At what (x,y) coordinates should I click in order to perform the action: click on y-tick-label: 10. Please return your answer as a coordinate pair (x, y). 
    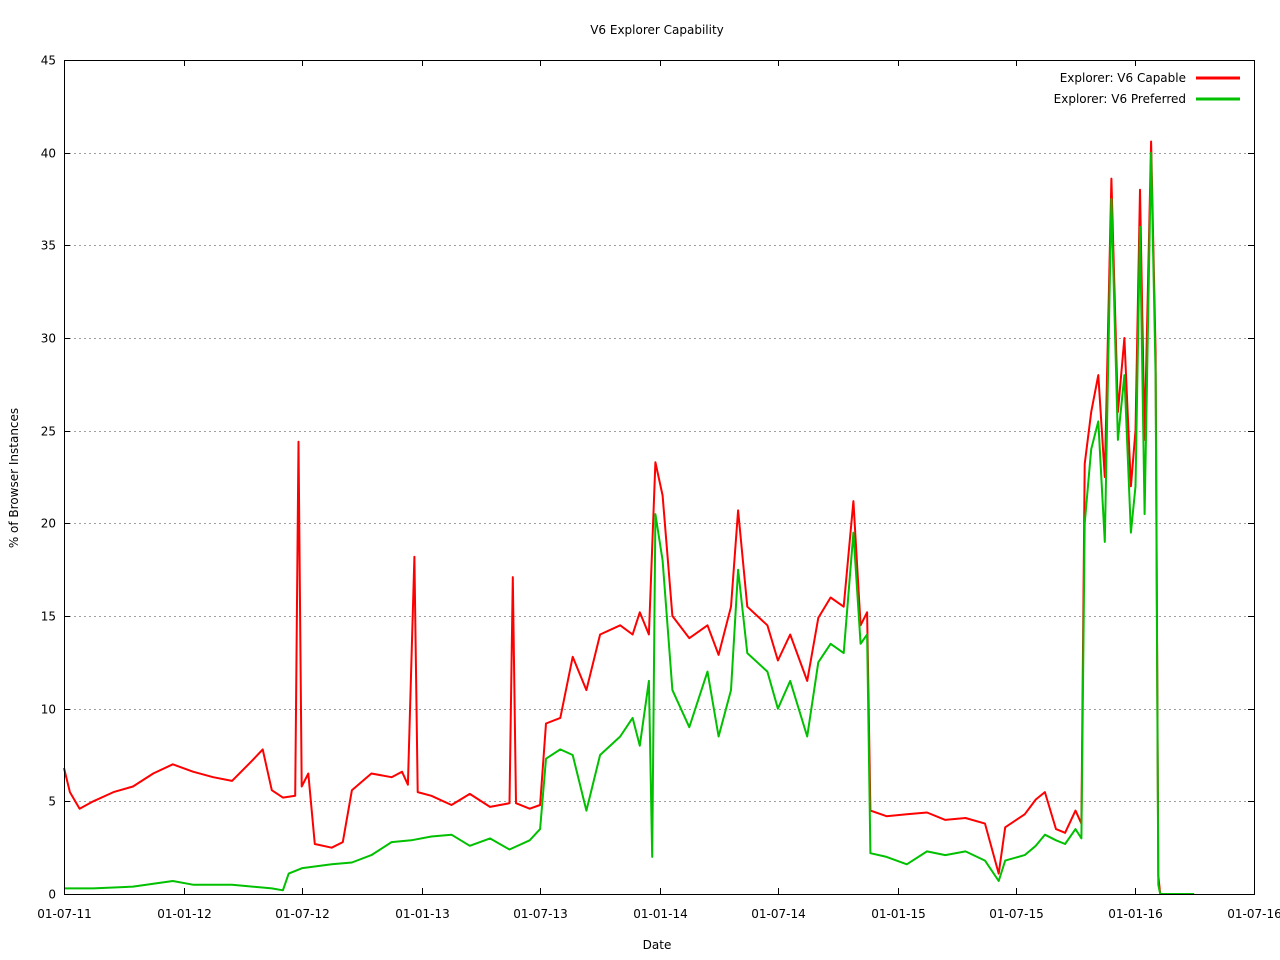
    Looking at the image, I should click on (48, 710).